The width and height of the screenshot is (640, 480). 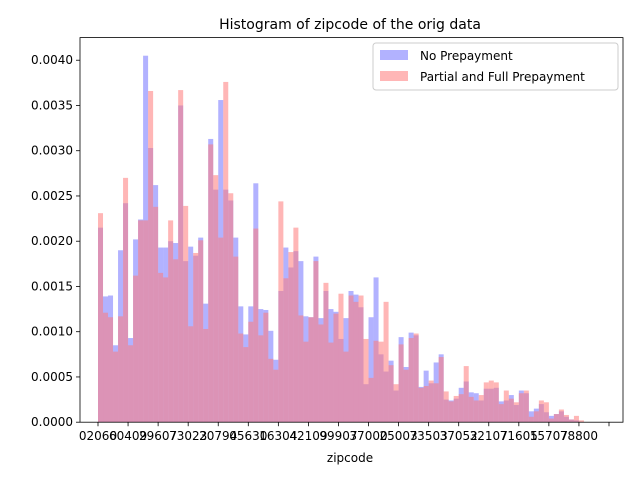 I want to click on x-tick-label: 20794, so click(x=218, y=436).